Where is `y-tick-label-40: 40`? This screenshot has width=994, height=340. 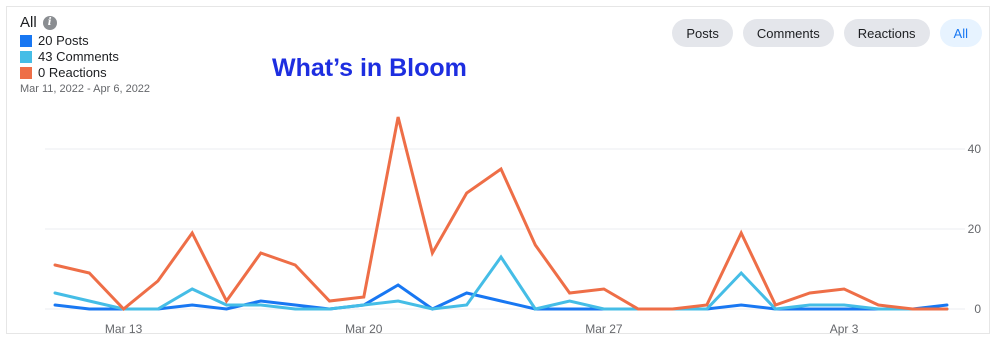
y-tick-label-40: 40 is located at coordinates (975, 149).